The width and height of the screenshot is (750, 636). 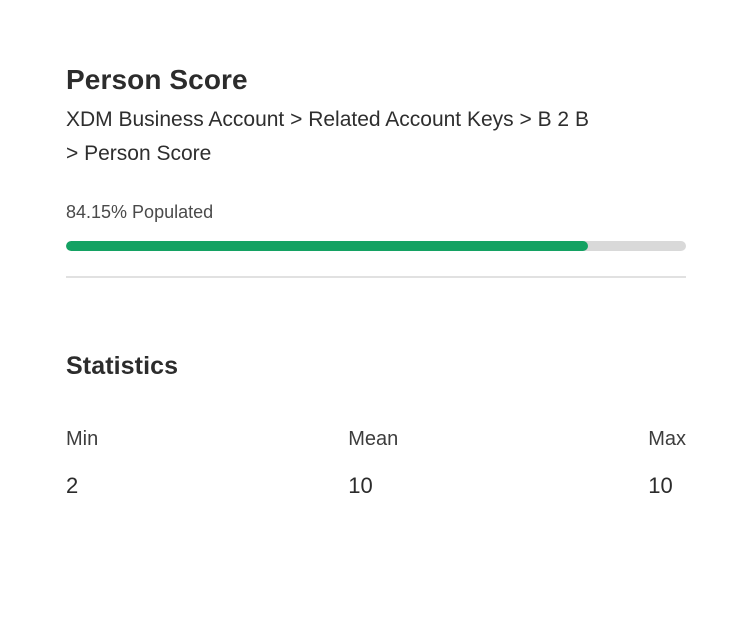 What do you see at coordinates (360, 485) in the screenshot?
I see `stat-mean-value: 10` at bounding box center [360, 485].